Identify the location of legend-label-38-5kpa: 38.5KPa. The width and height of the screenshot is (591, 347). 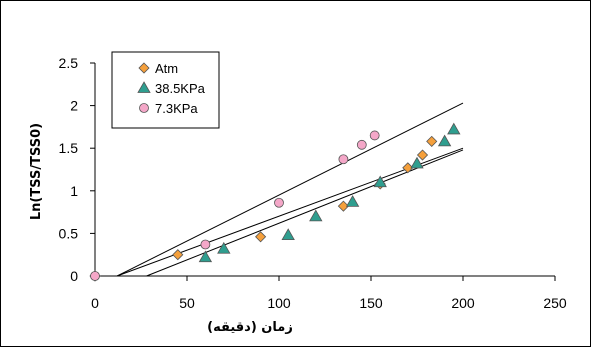
(180, 88).